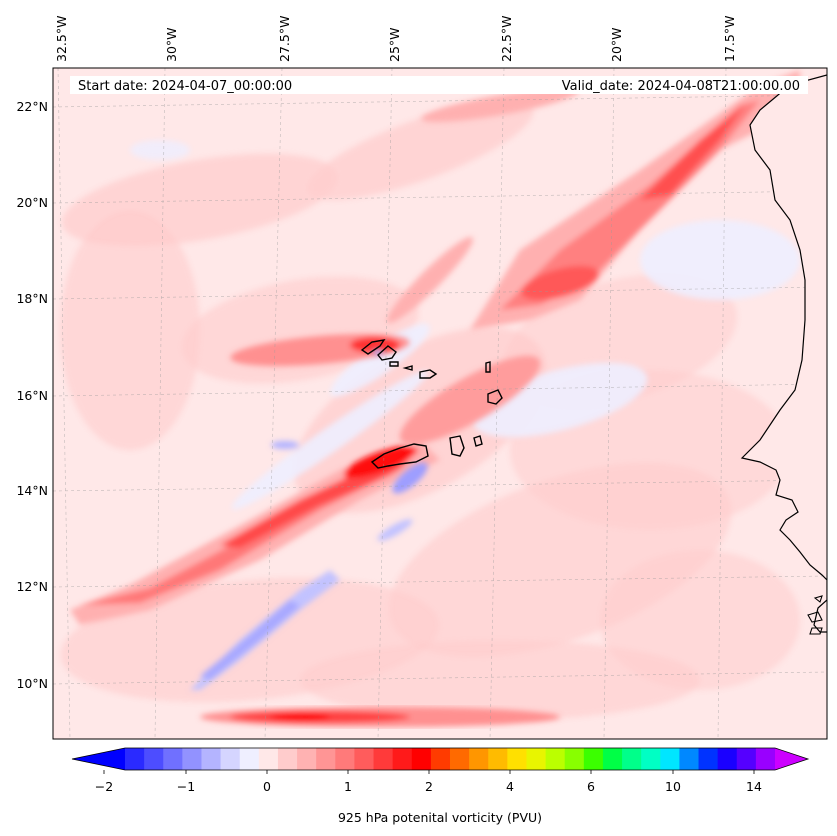 The height and width of the screenshot is (836, 837). I want to click on coast-islands, so click(815, 615).